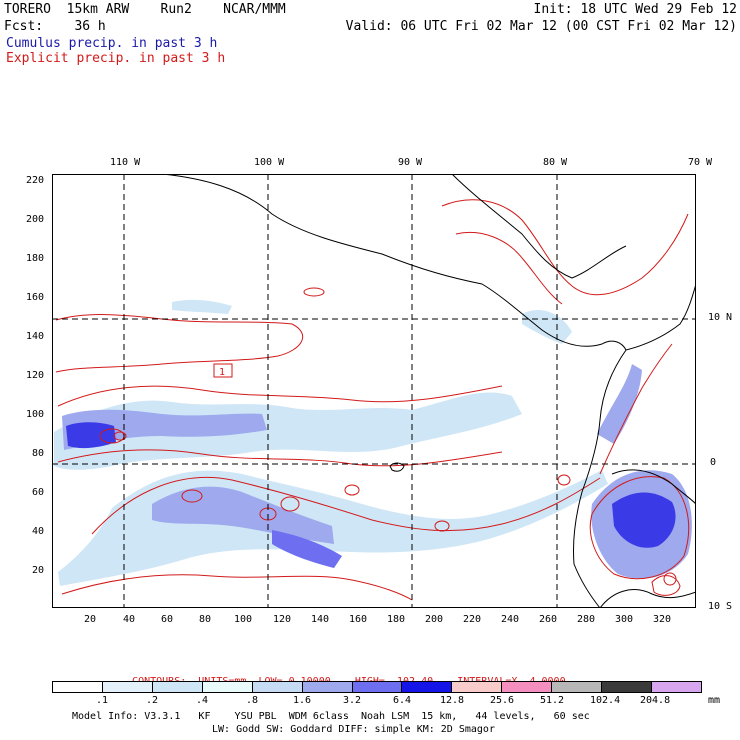 This screenshot has width=740, height=740. Describe the element at coordinates (644, 520) in the screenshot. I see `cumulus-amazon-core` at that location.